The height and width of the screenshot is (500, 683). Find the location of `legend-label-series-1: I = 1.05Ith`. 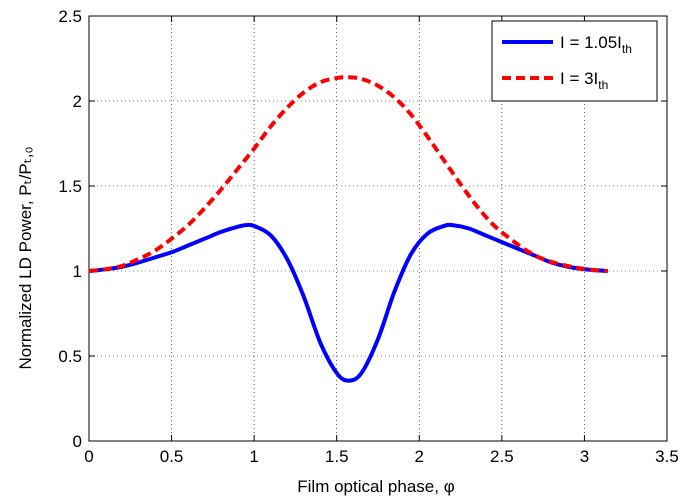

legend-label-series-1: I = 1.05Ith is located at coordinates (596, 44).